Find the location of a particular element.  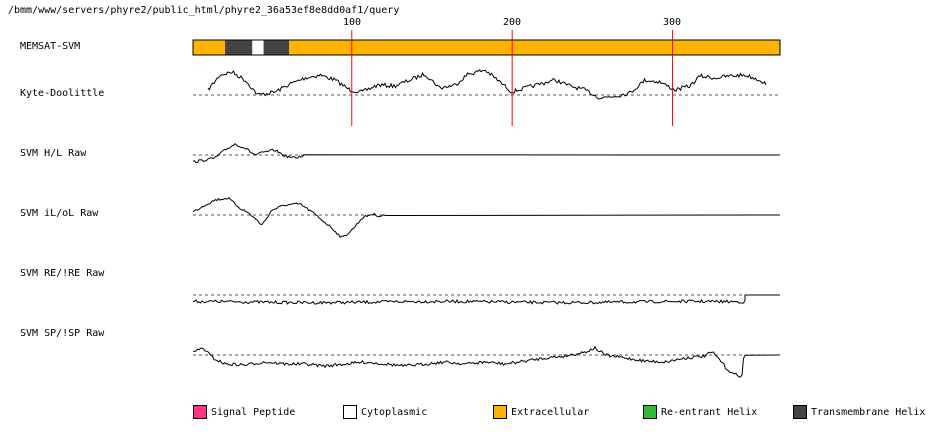

memsat-bar-outline is located at coordinates (486, 47).